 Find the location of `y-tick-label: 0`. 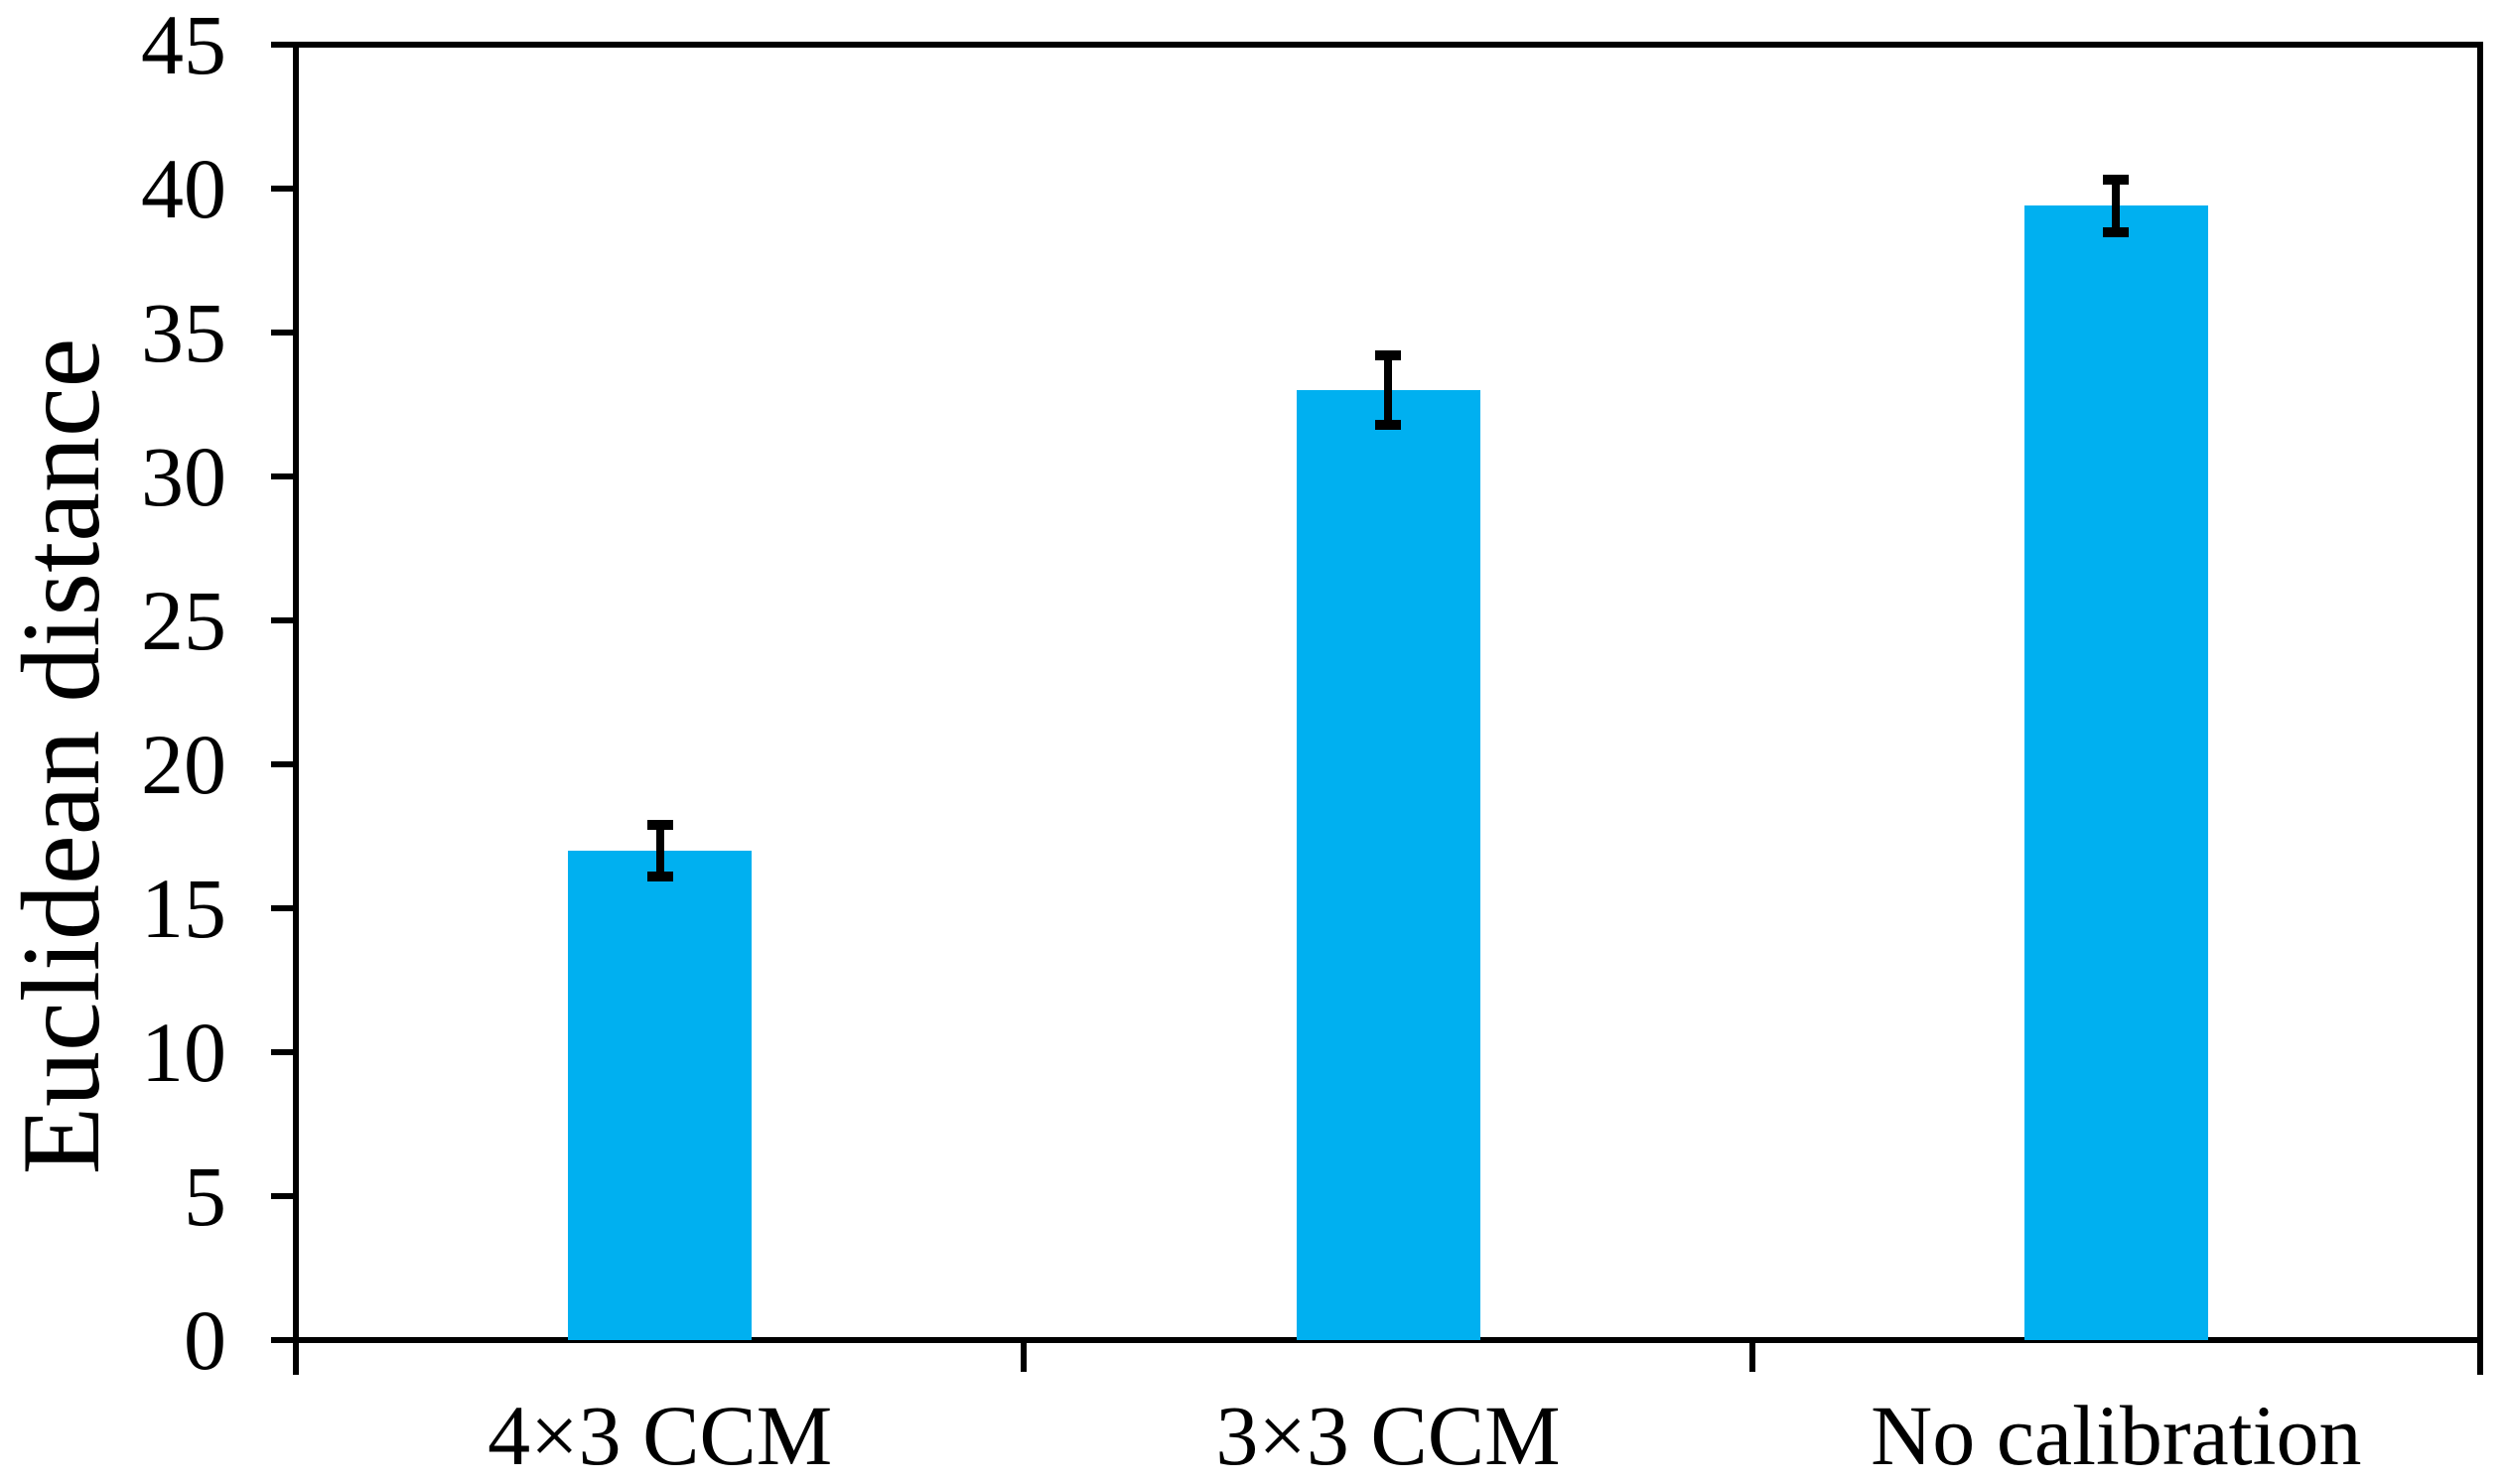

y-tick-label: 0 is located at coordinates (205, 1340).